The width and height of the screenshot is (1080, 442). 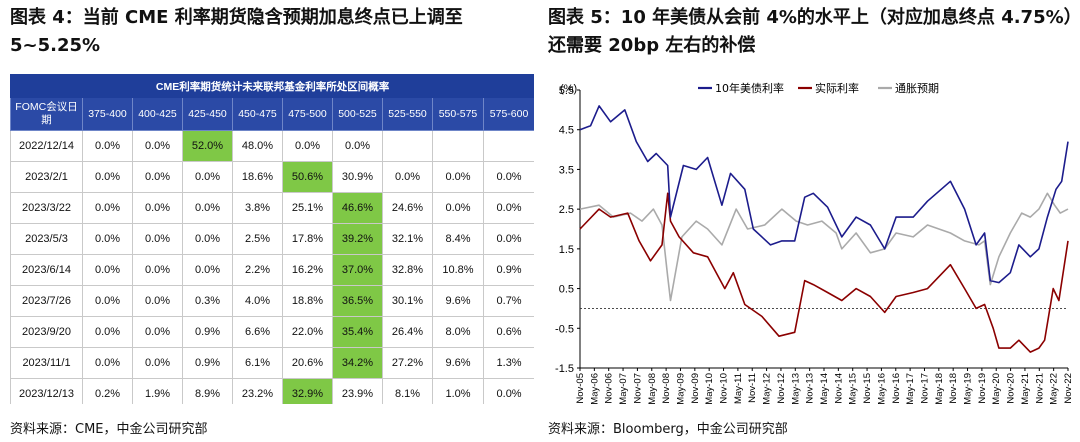 What do you see at coordinates (407, 239) in the screenshot?
I see `probability-cell: 32.1%` at bounding box center [407, 239].